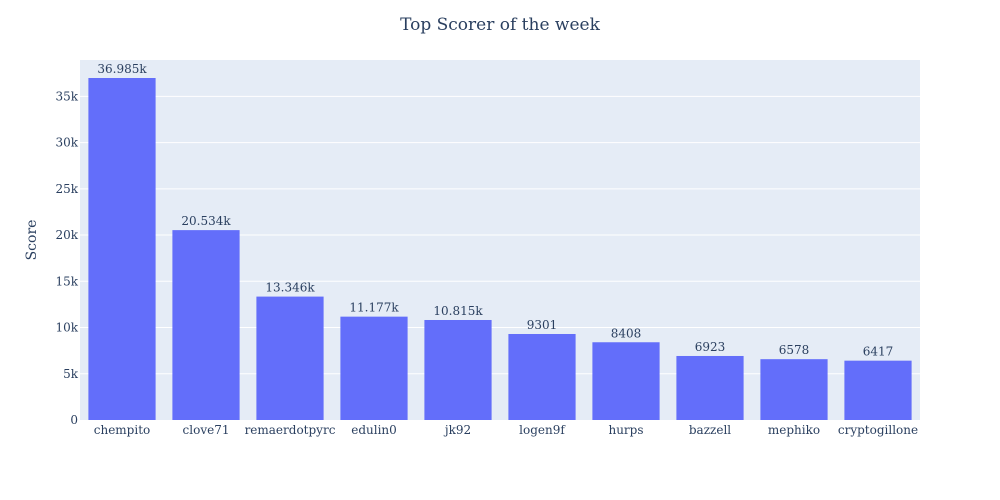 The width and height of the screenshot is (1000, 500). I want to click on bar-logen9f, so click(542, 376).